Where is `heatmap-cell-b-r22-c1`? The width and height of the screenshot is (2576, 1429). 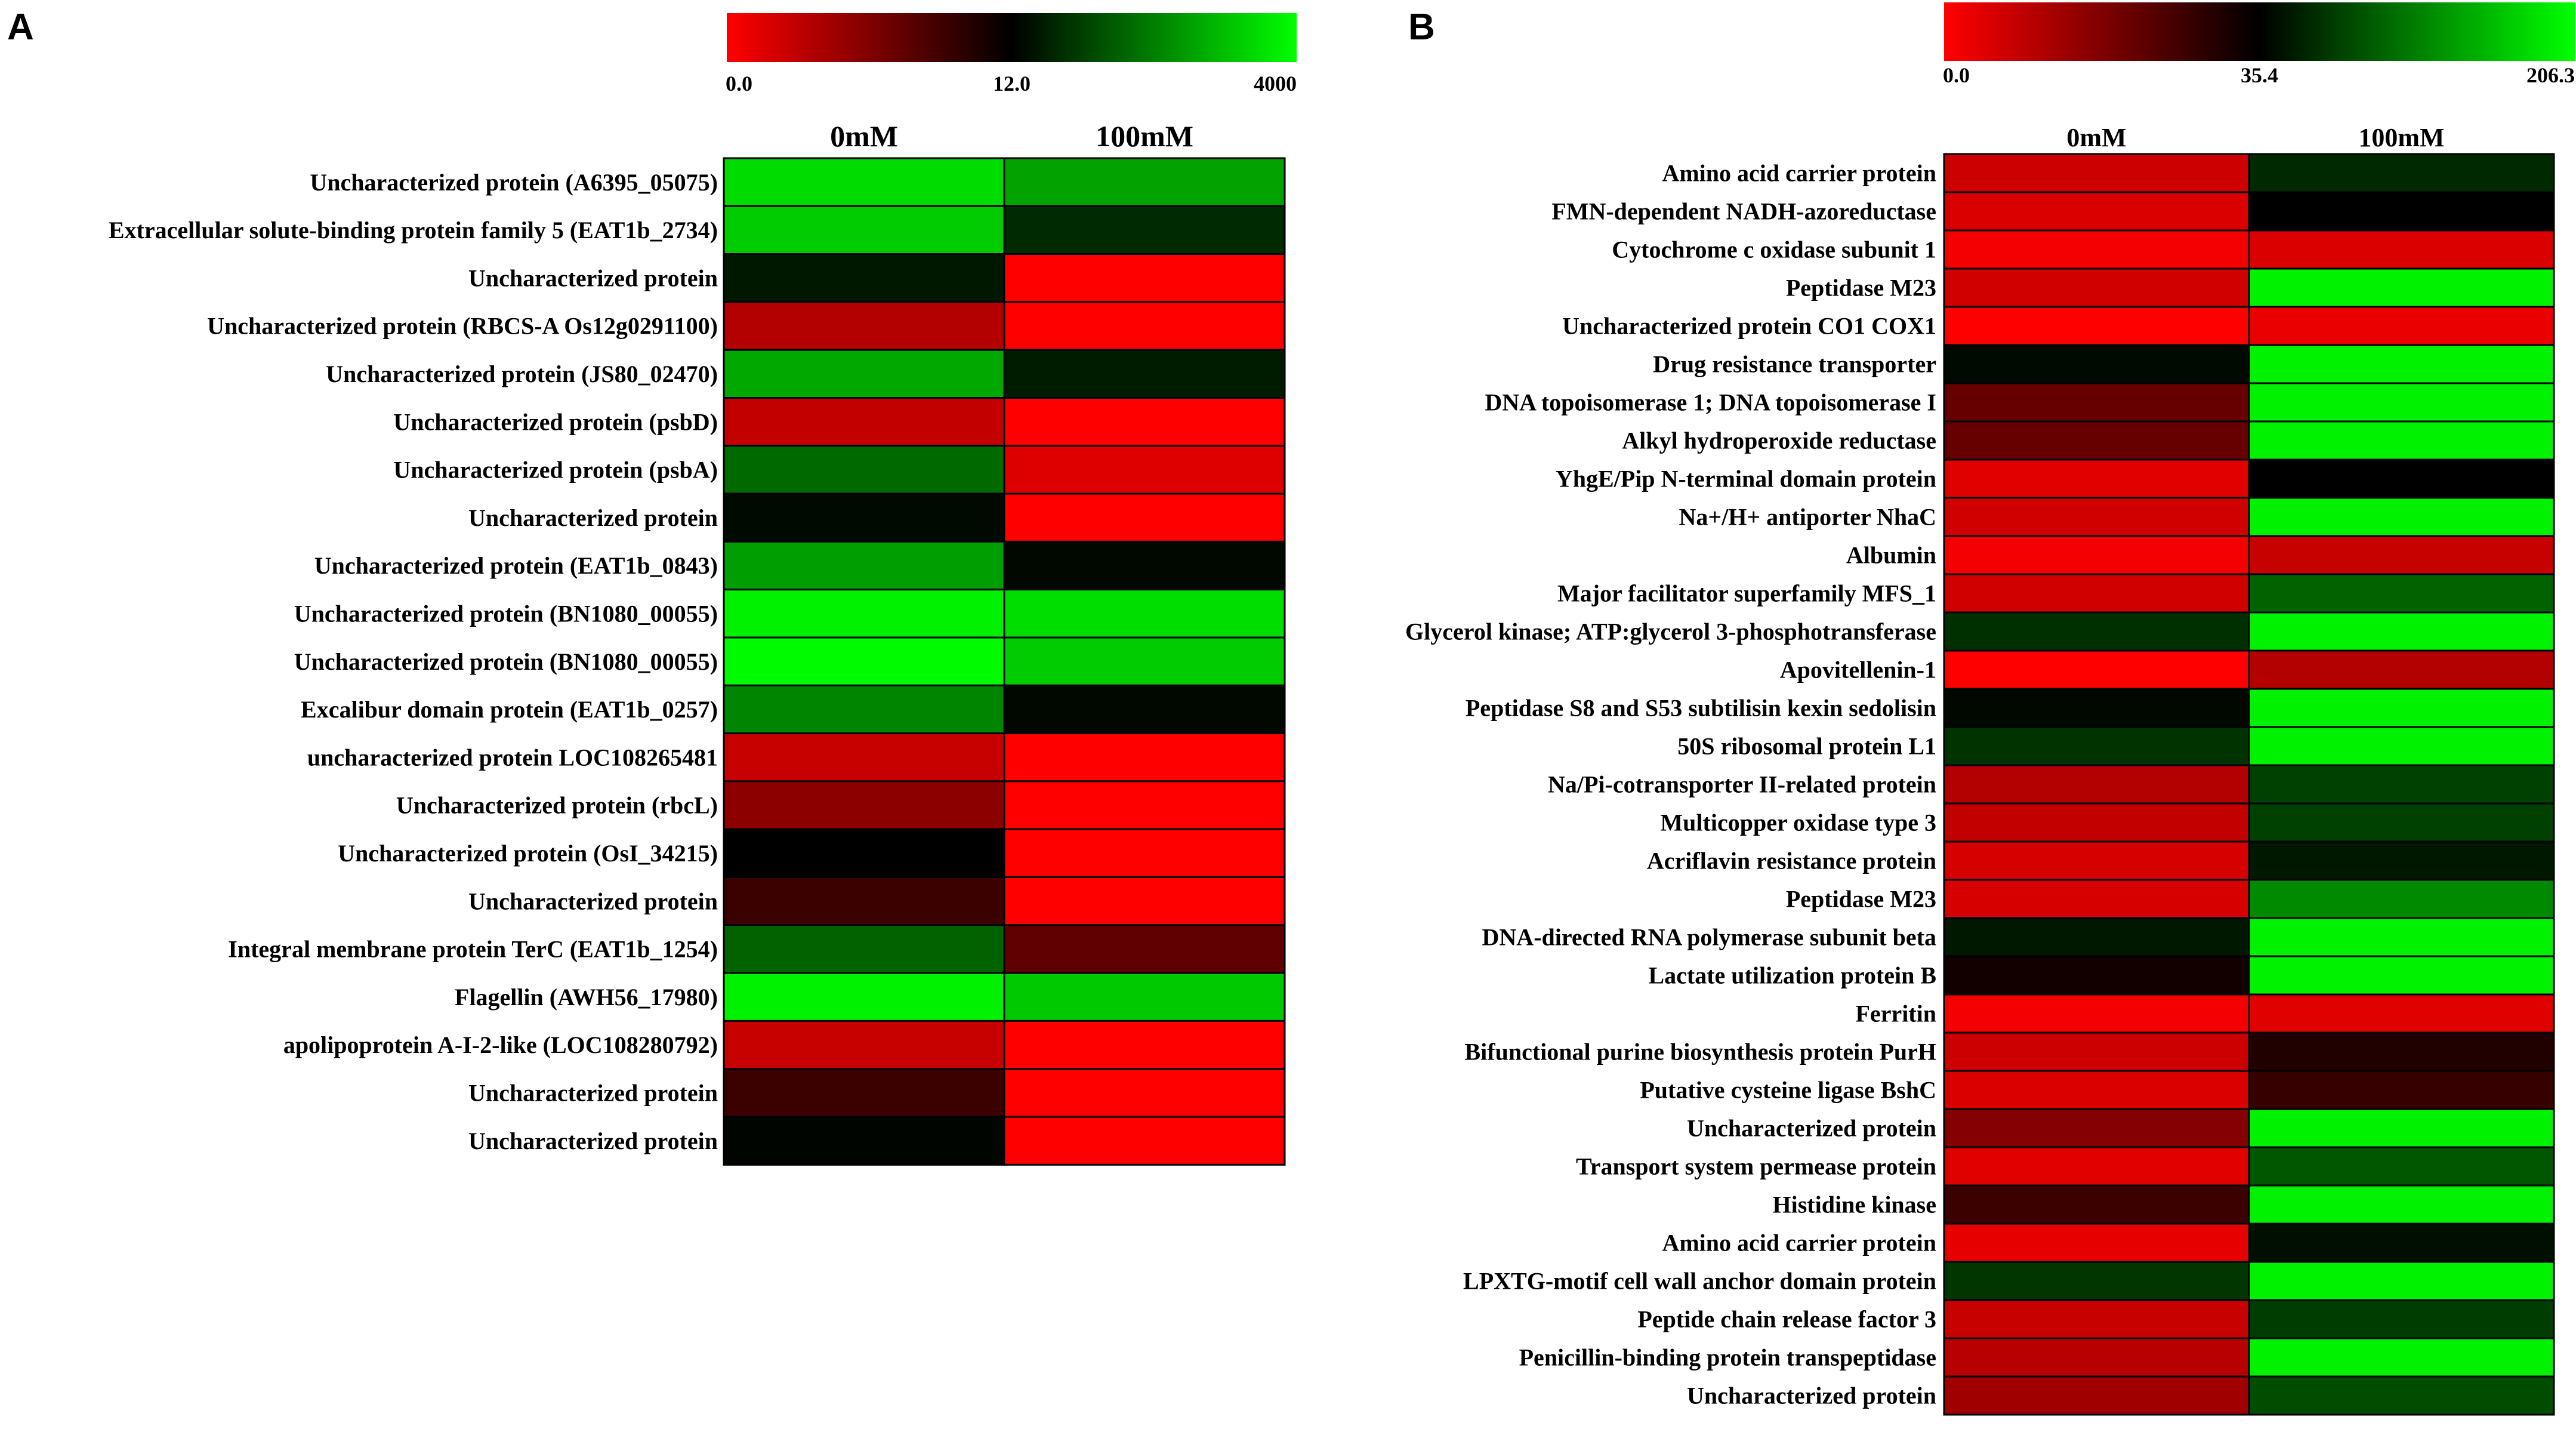
heatmap-cell-b-r22-c1 is located at coordinates (2096, 975).